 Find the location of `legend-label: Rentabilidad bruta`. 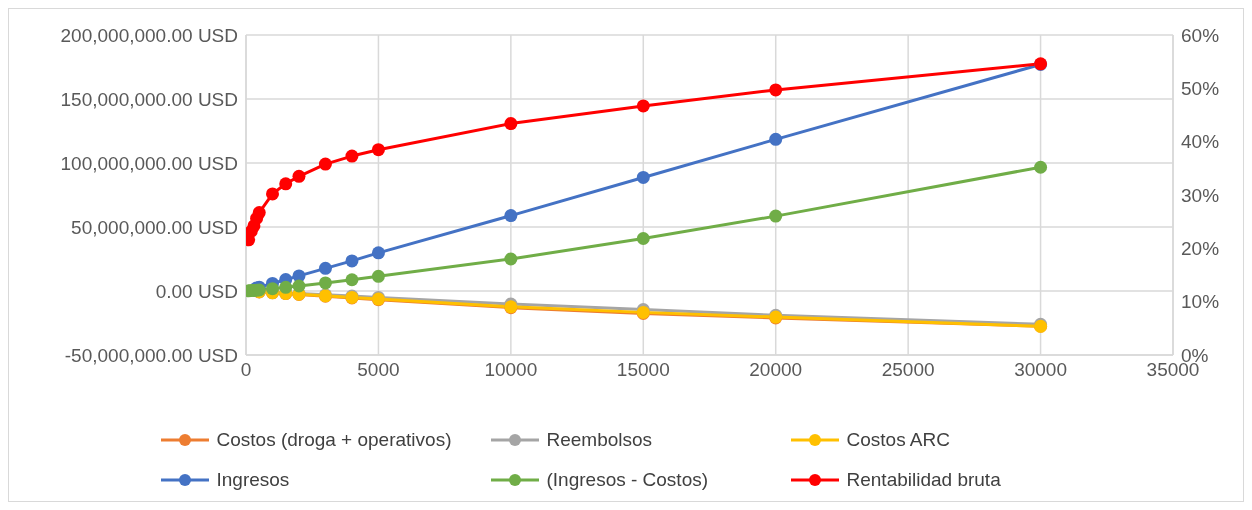

legend-label: Rentabilidad bruta is located at coordinates (923, 480).